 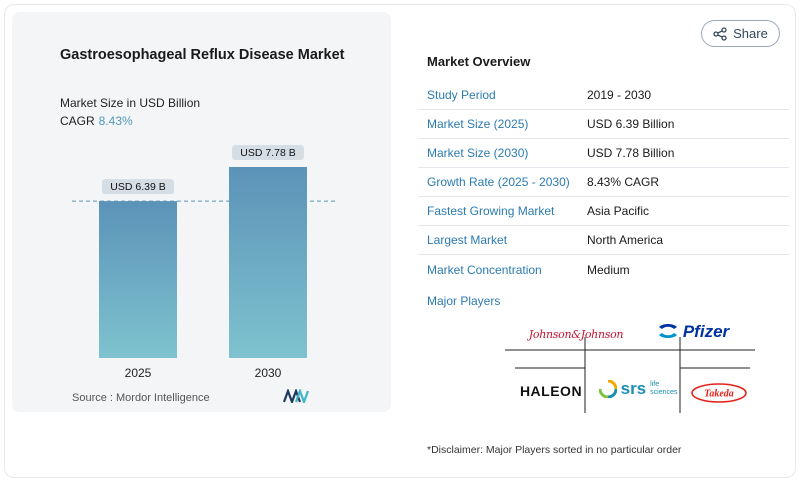 I want to click on pfizer-mark-icon, so click(x=667, y=331).